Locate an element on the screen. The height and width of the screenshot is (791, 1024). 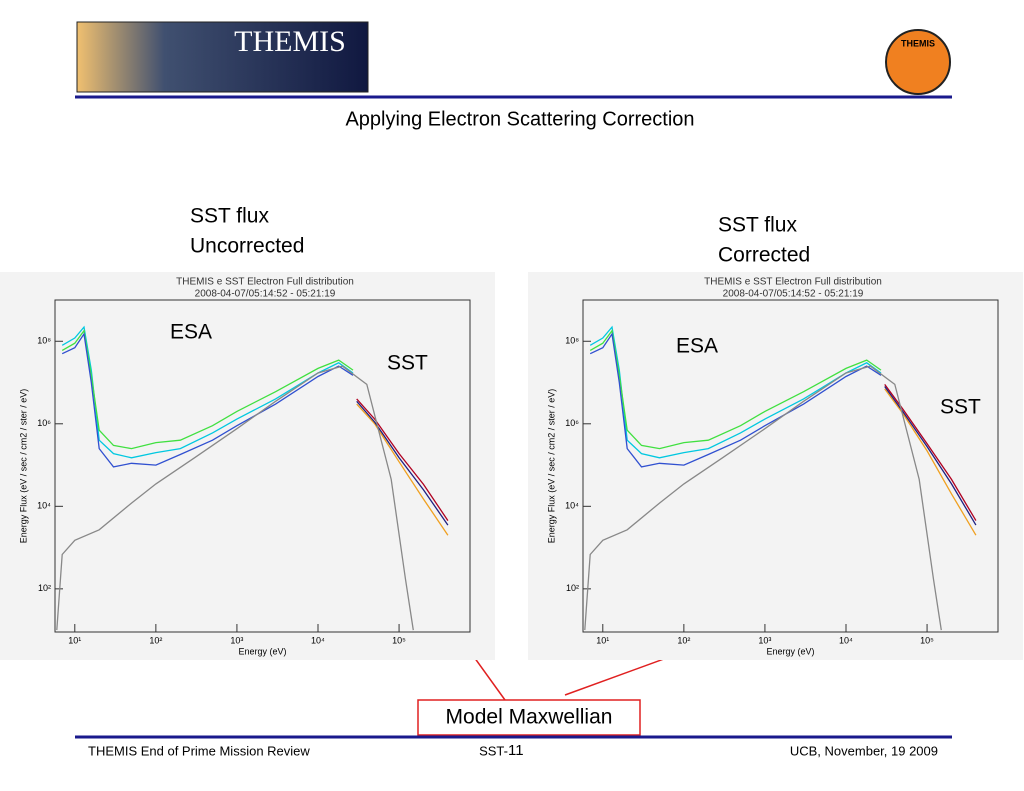
callout-text: Model Maxwellian is located at coordinates (529, 717).